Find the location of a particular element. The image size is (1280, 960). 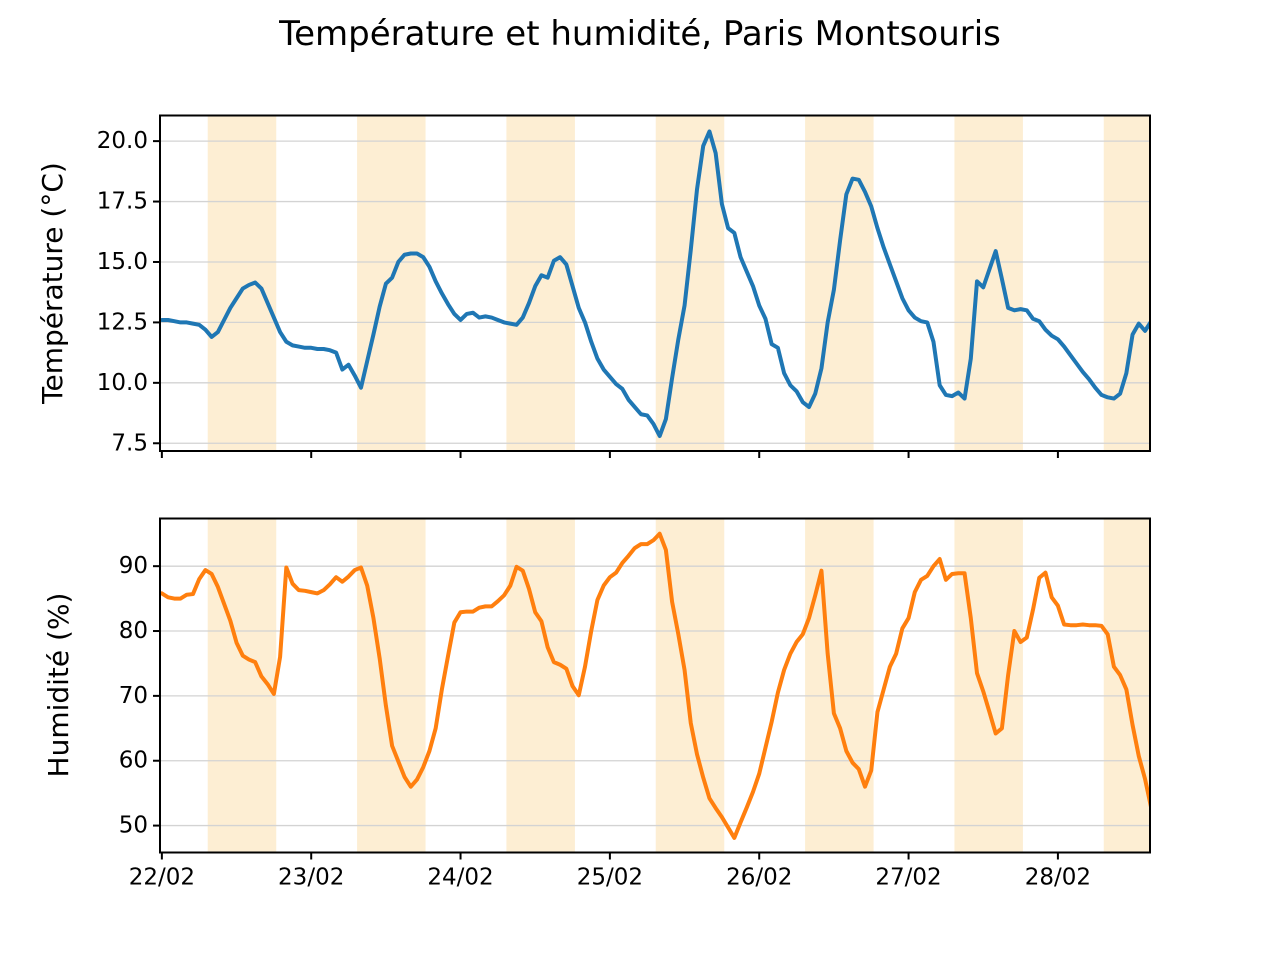

y-tick-label: 90 is located at coordinates (133, 566).